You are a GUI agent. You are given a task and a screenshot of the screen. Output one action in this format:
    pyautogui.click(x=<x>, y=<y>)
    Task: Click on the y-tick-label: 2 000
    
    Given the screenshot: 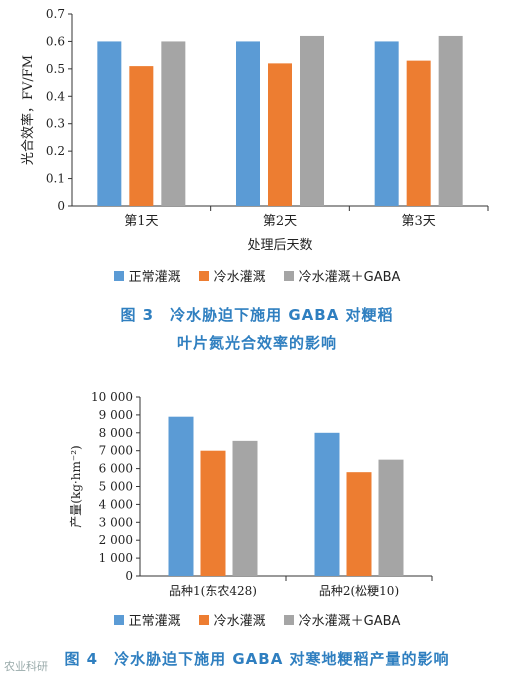 What is the action you would take?
    pyautogui.click(x=116, y=540)
    